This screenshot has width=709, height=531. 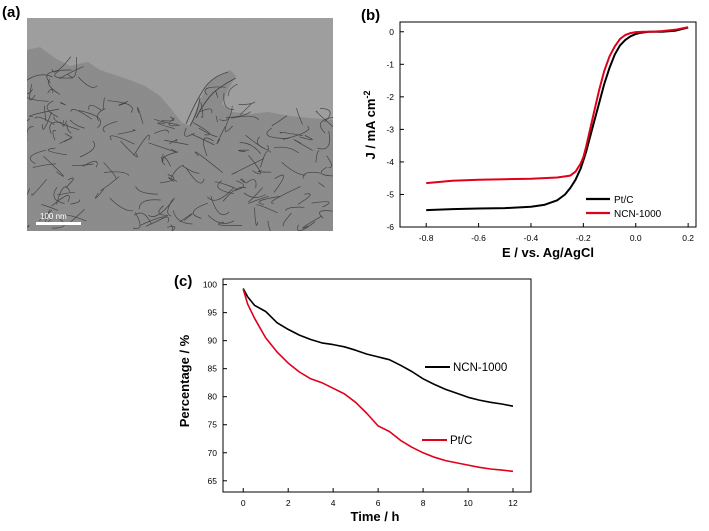 What do you see at coordinates (11, 12) in the screenshot?
I see `panel-a-label: (a)` at bounding box center [11, 12].